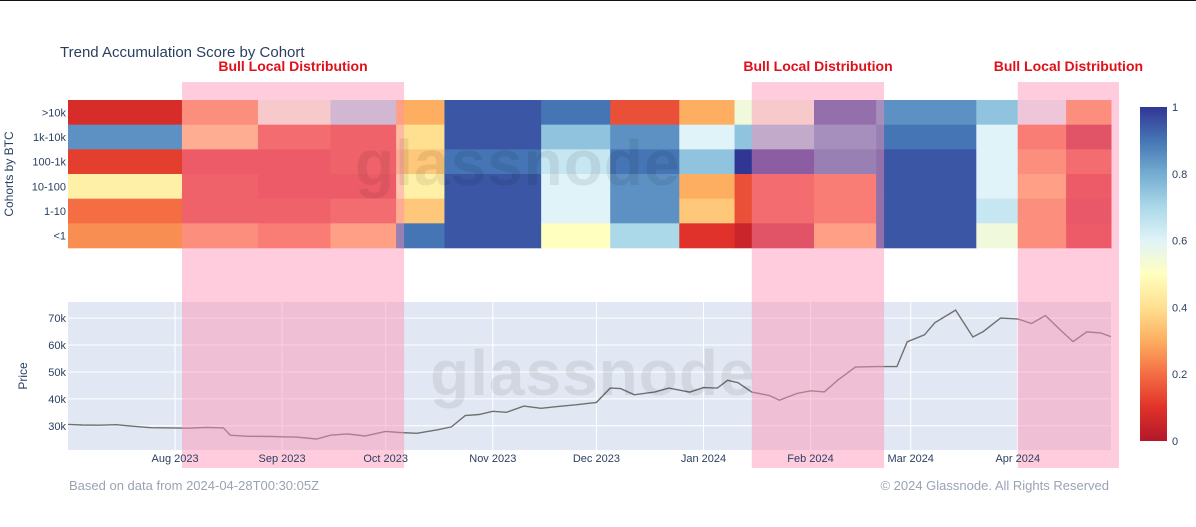 Image resolution: width=1196 pixels, height=527 pixels. What do you see at coordinates (994, 485) in the screenshot?
I see `footer-copyright: © 2024 Glassnode. All Rights Reserved` at bounding box center [994, 485].